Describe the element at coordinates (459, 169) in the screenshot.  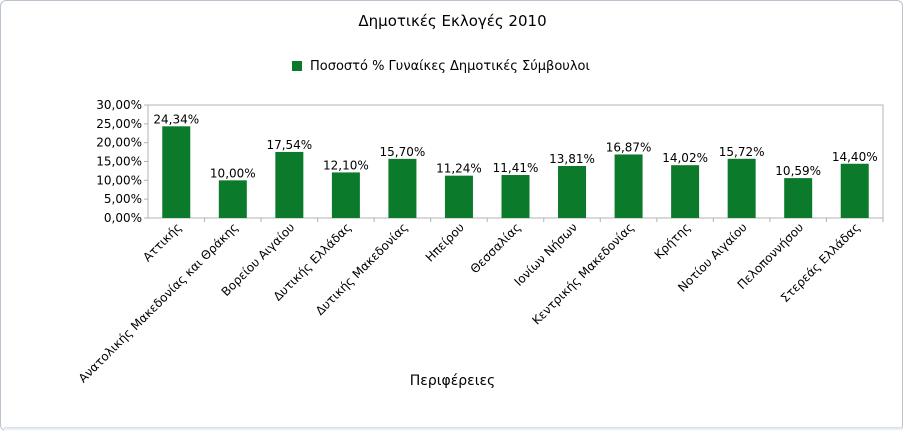
I see `data-label: 11,24%` at that location.